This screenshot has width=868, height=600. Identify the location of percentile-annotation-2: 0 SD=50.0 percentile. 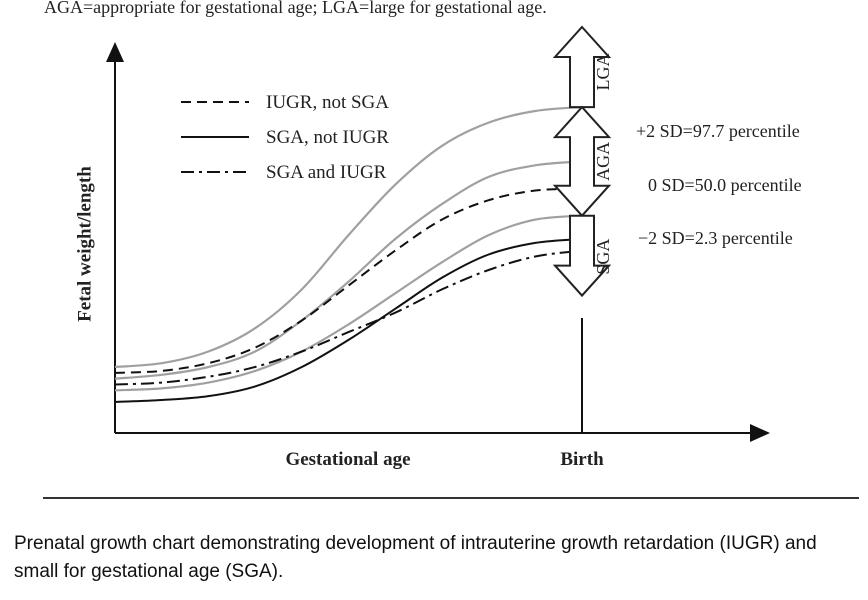
(725, 185).